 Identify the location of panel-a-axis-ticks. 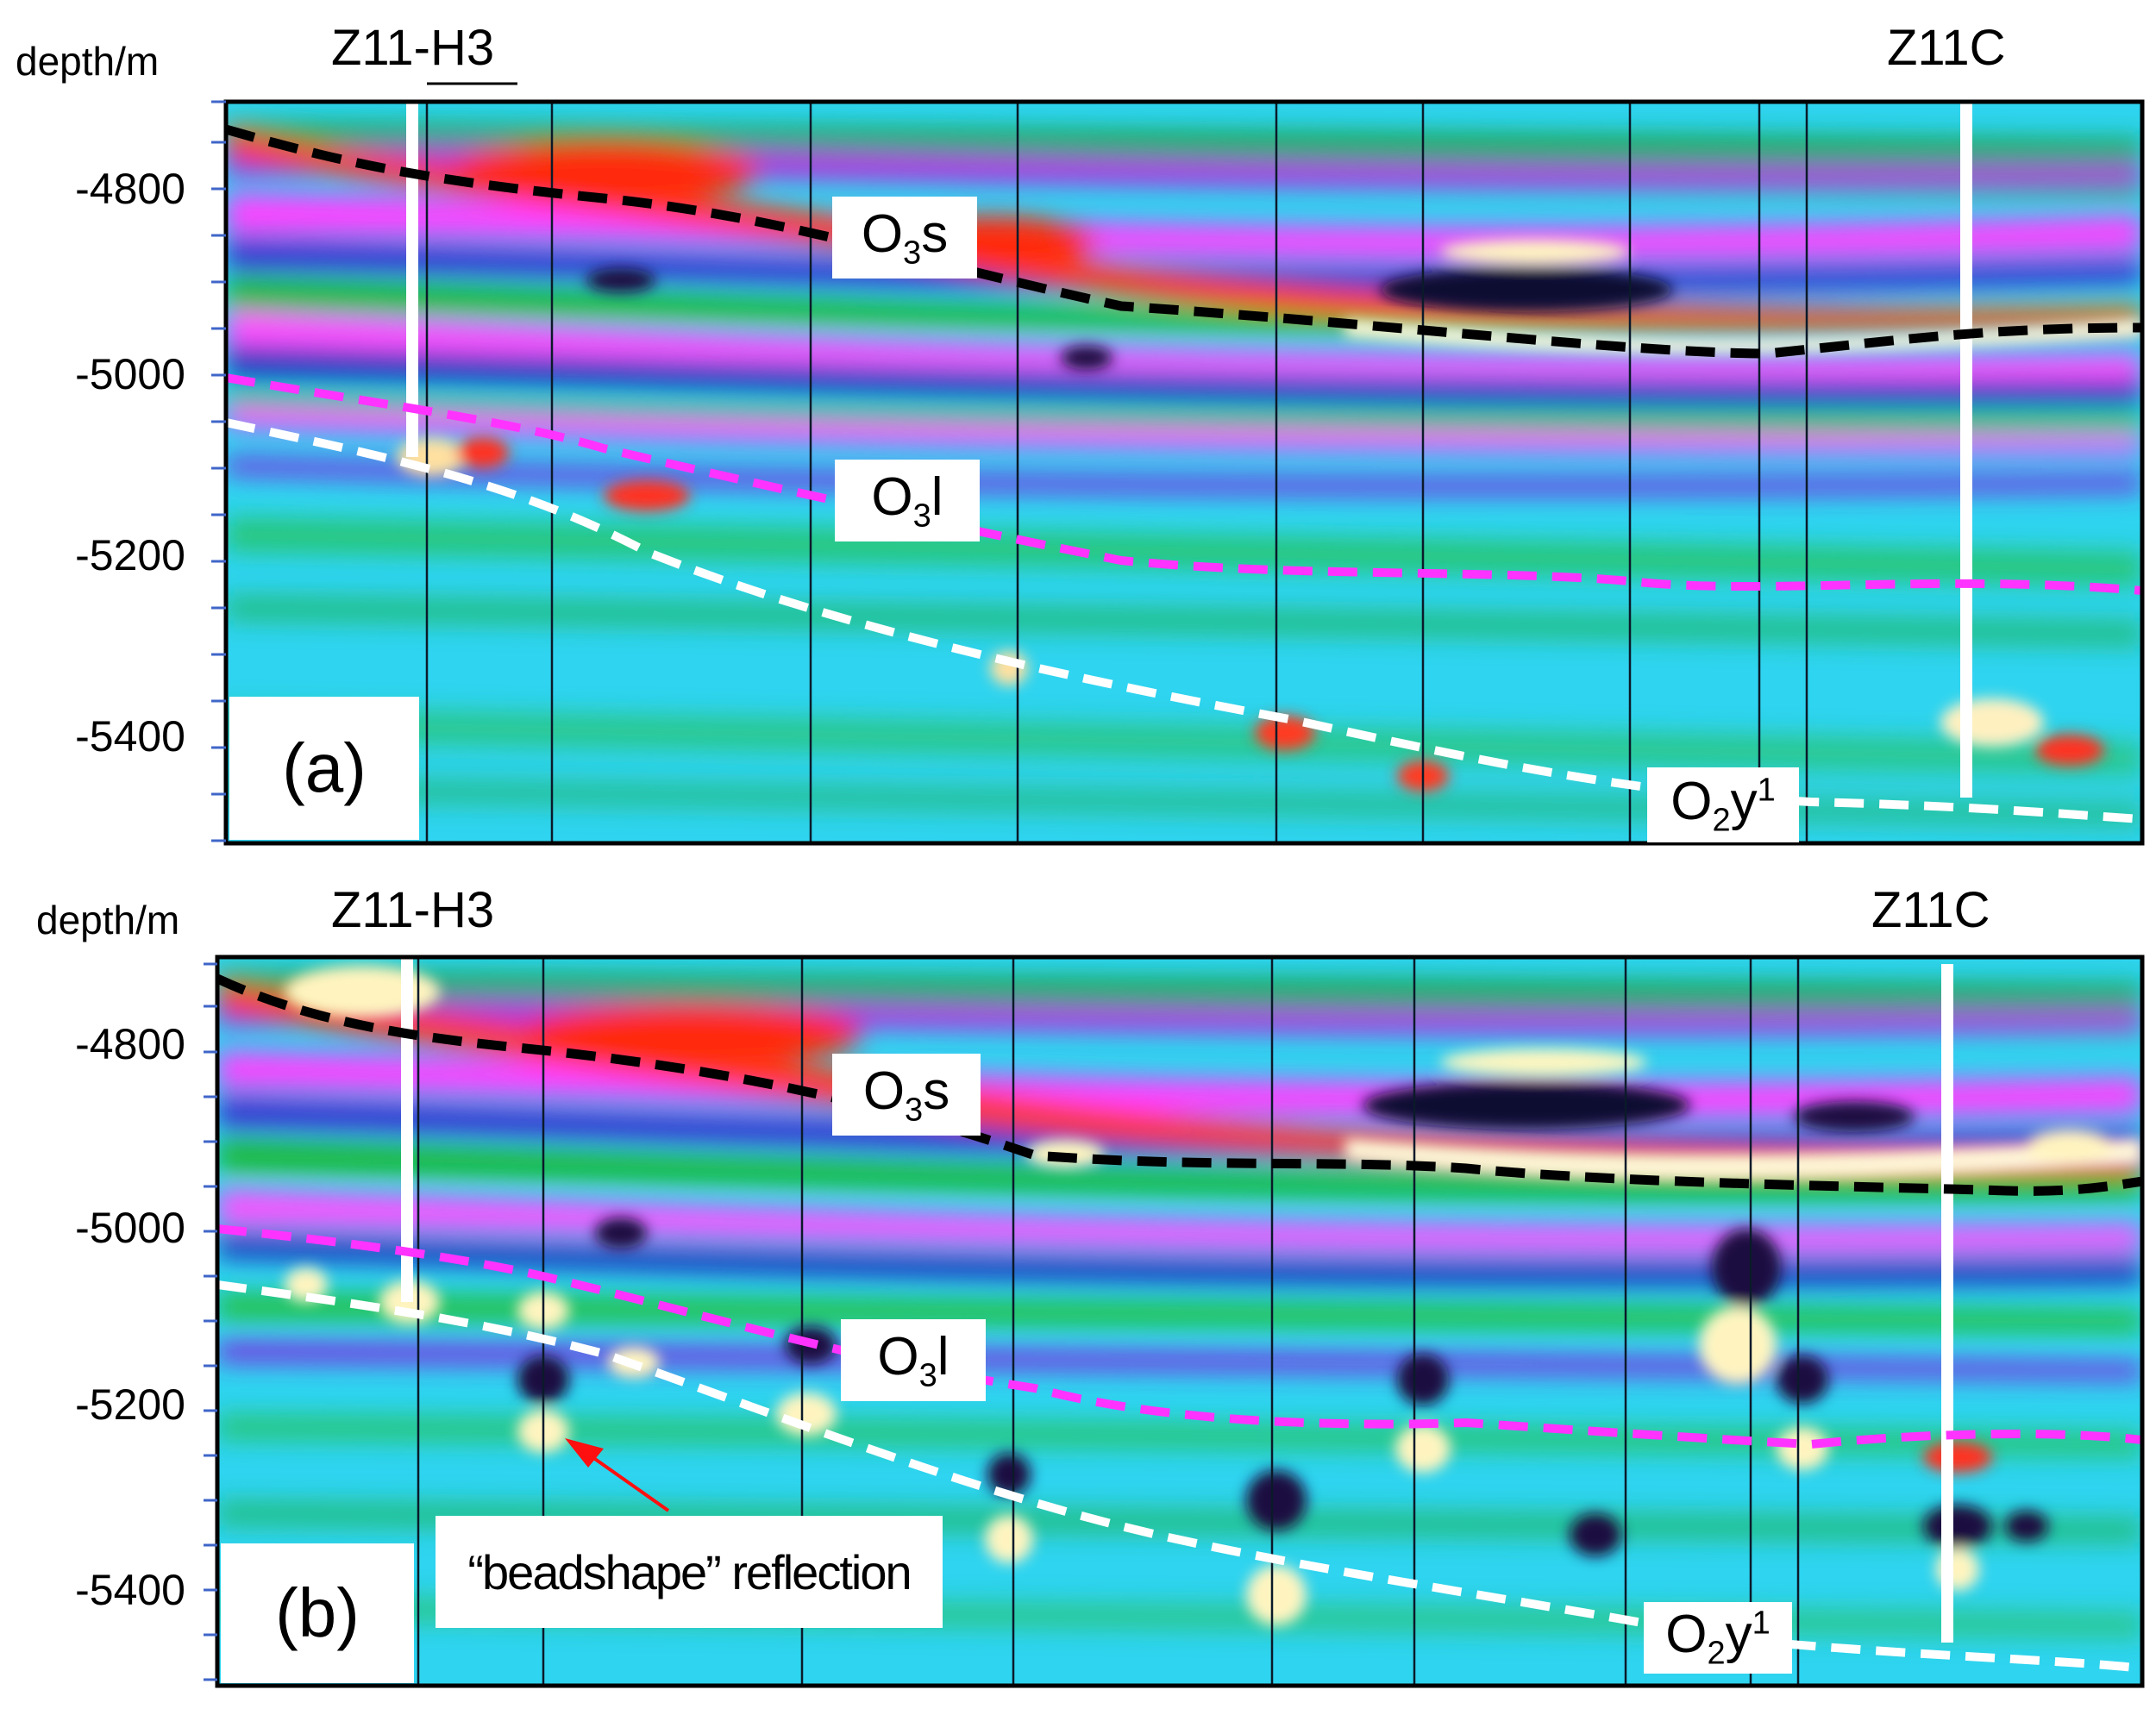
(218, 471).